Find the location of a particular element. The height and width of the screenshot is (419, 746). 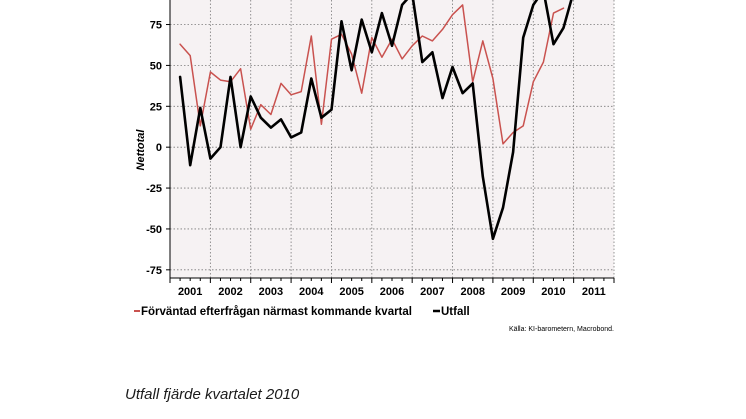

x-tick-label: 2002 is located at coordinates (230, 292).